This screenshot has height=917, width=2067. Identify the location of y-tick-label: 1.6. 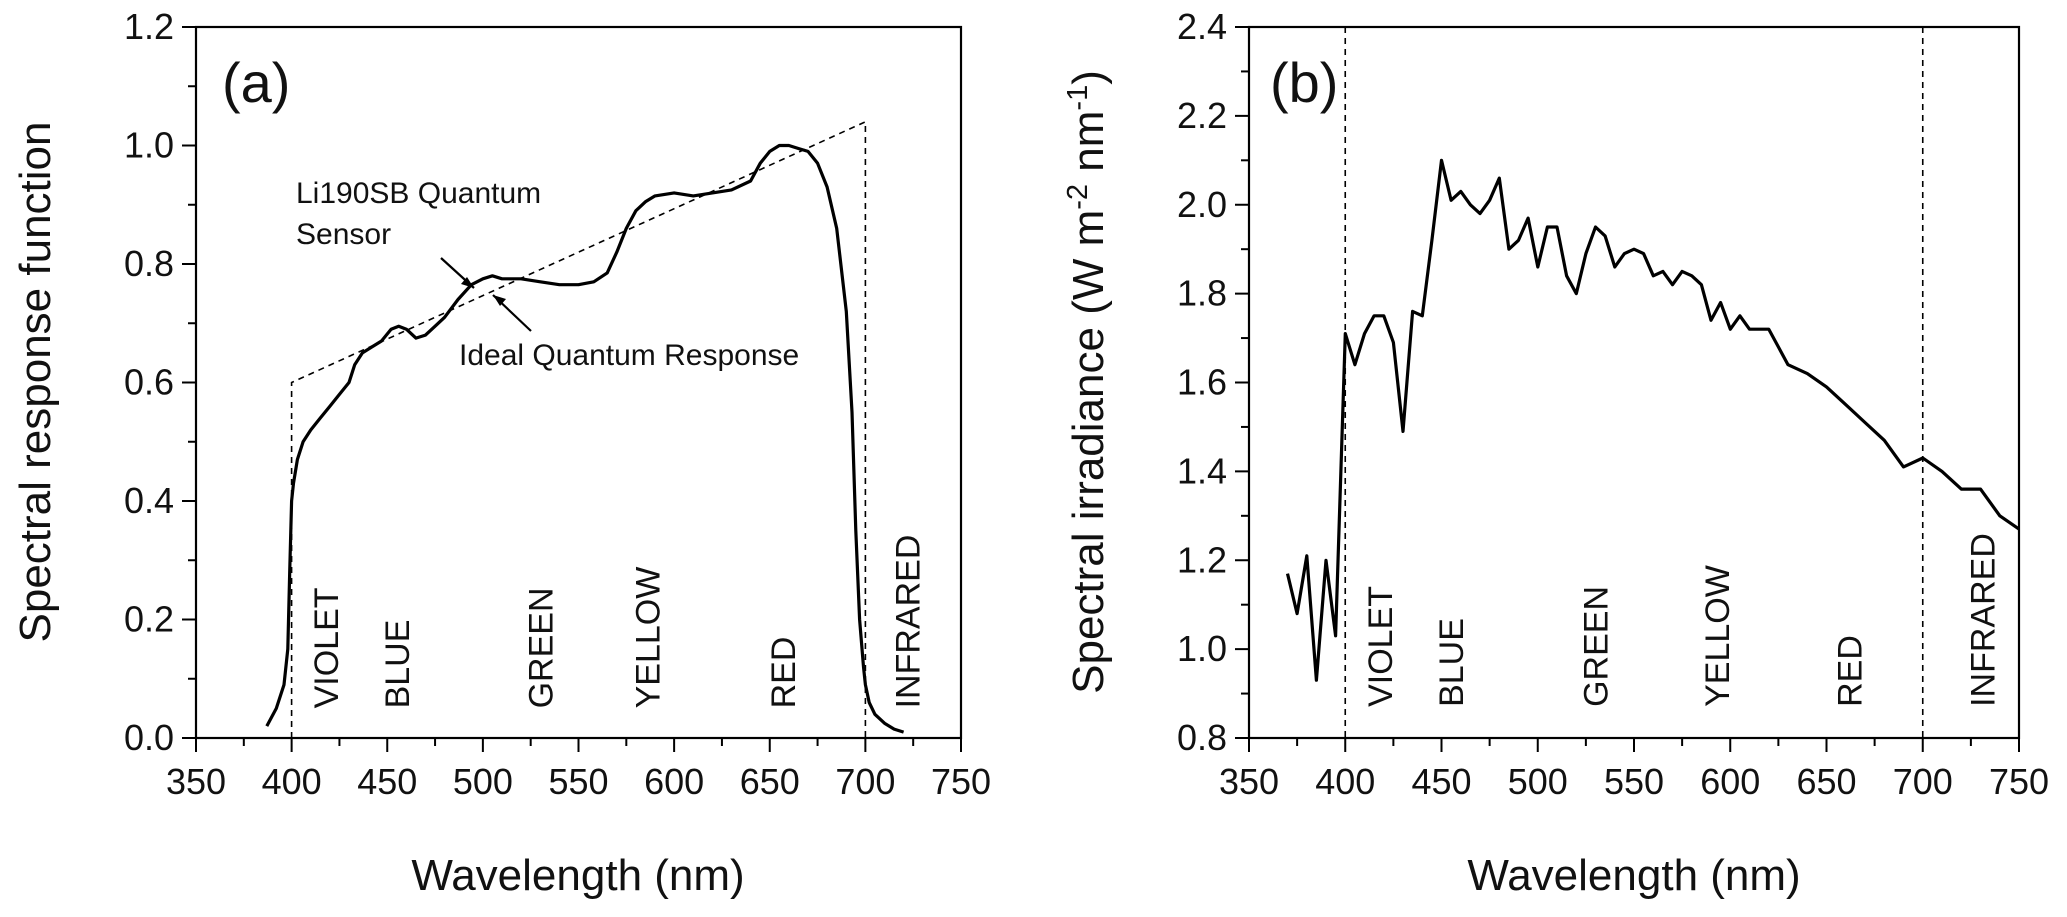
(1202, 382).